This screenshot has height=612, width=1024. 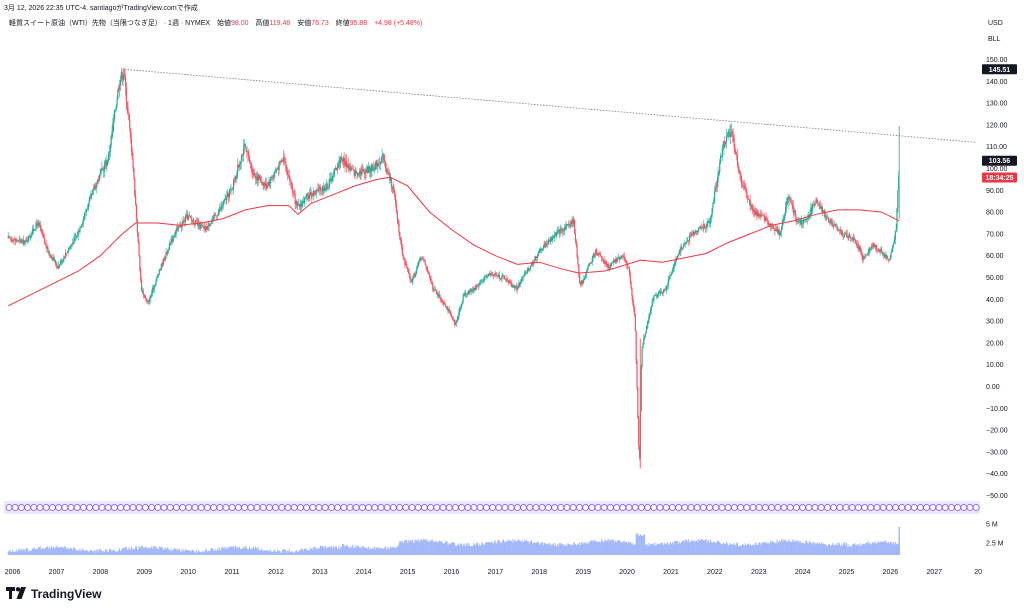 I want to click on tradingview-logo: TradingView, so click(x=53, y=594).